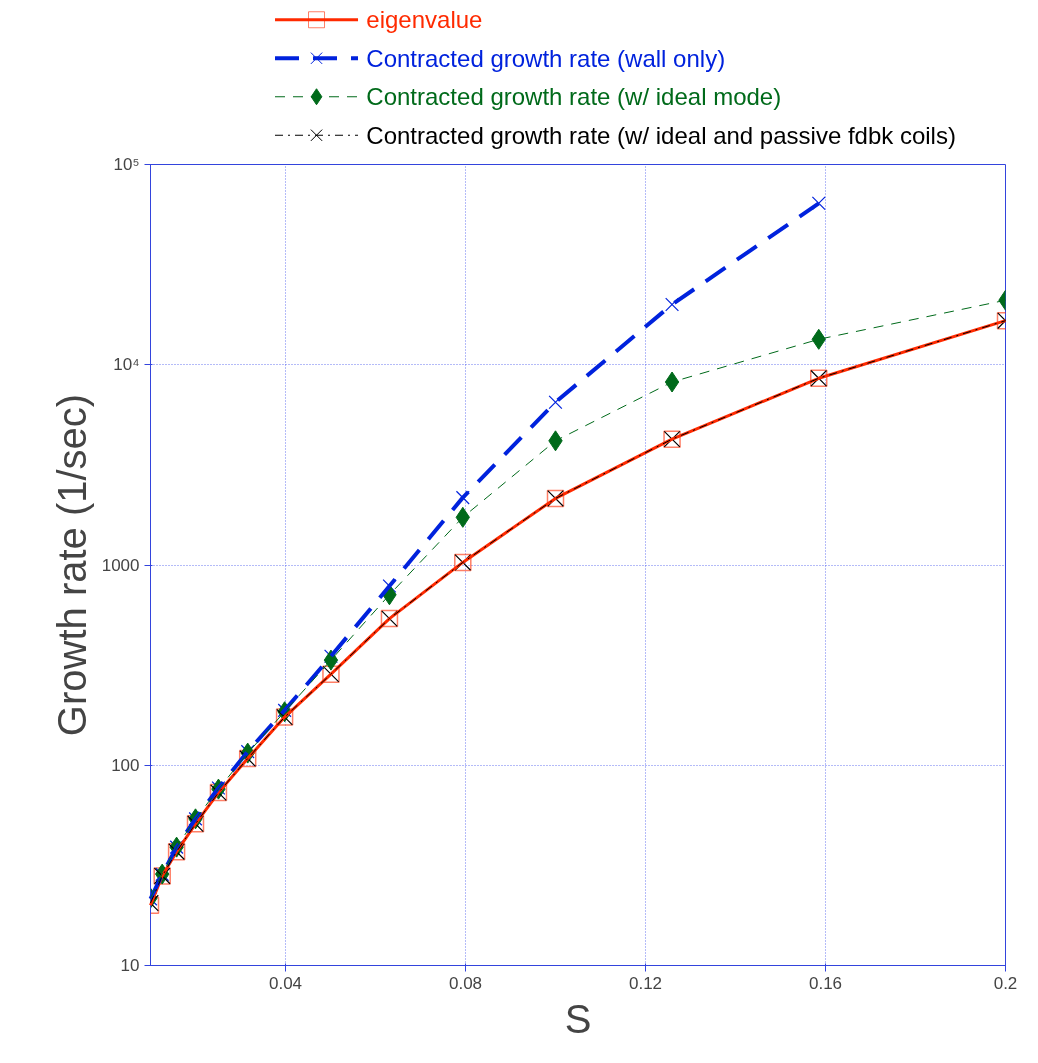 The width and height of the screenshot is (1038, 1063). Describe the element at coordinates (126, 365) in the screenshot. I see `y-tick-label: 10⁴` at that location.